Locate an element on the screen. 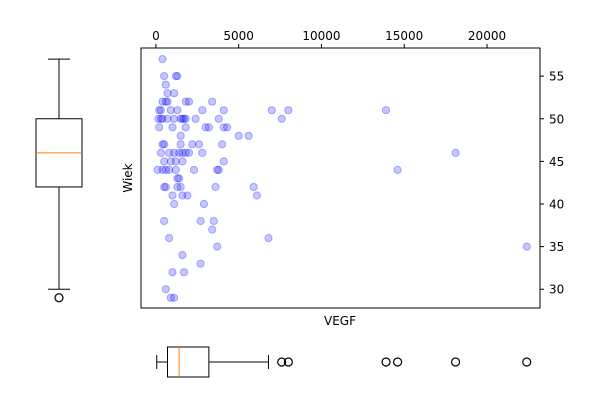 This screenshot has width=600, height=400. x-axis-label: VEGF is located at coordinates (340, 321).